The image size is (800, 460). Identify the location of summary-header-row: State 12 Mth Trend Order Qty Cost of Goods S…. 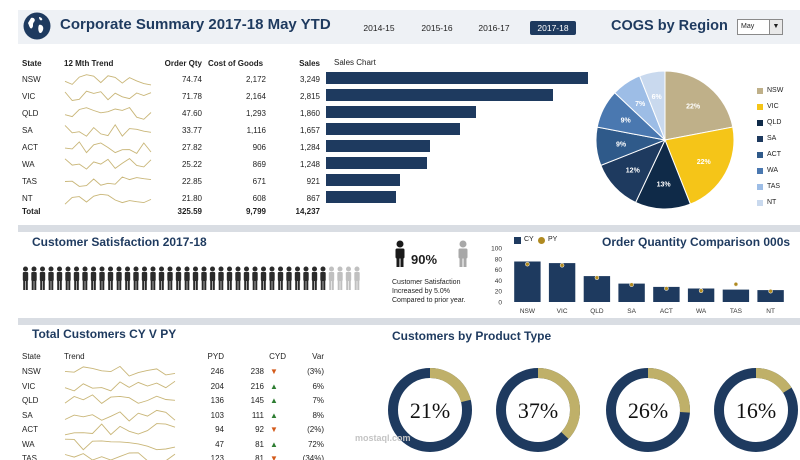
(172, 64).